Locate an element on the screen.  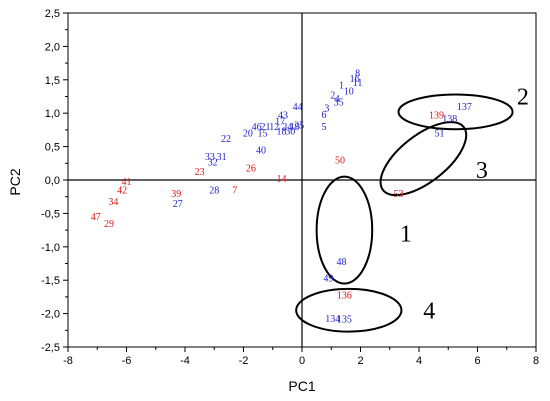
sample-point-41: 41 is located at coordinates (127, 182).